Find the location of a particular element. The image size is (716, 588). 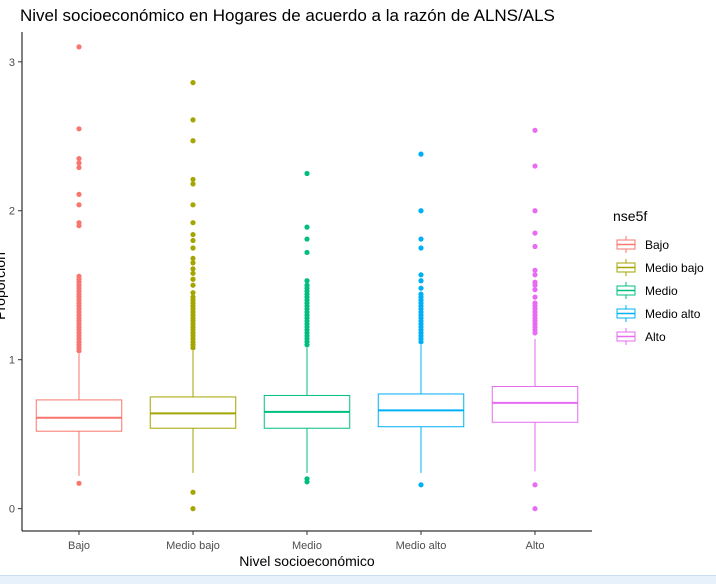

x-tick-label: Medio bajo is located at coordinates (193, 546).